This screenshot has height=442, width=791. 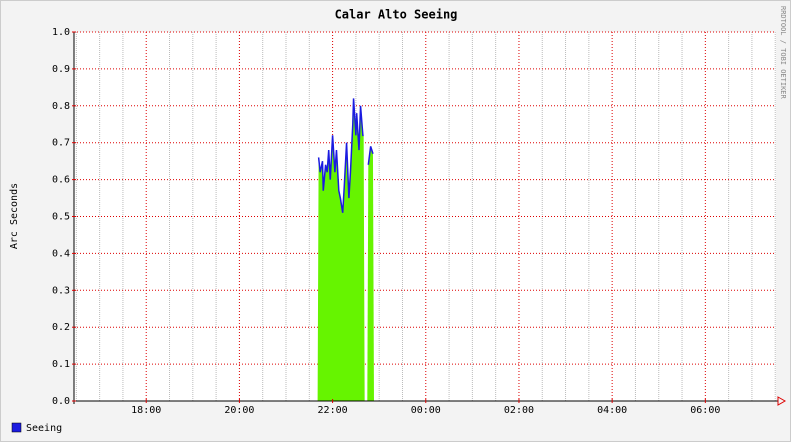 What do you see at coordinates (61, 106) in the screenshot?
I see `y-tick-label: 0.8` at bounding box center [61, 106].